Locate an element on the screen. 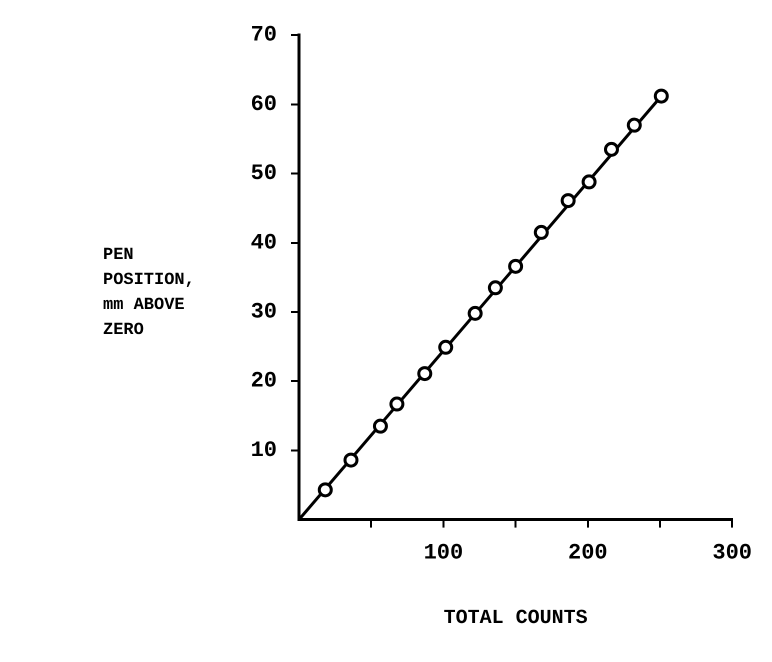 Image resolution: width=772 pixels, height=662 pixels. y-tick-label: 30 is located at coordinates (263, 312).